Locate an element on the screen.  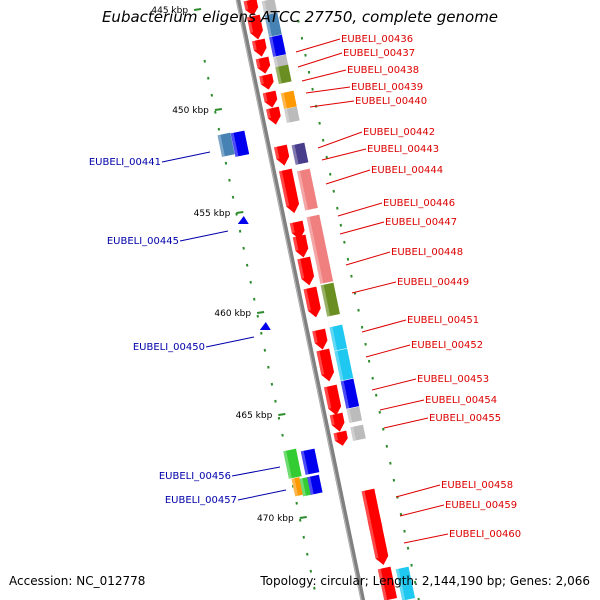
gene-label: EUBELI_00456 is located at coordinates (195, 476).